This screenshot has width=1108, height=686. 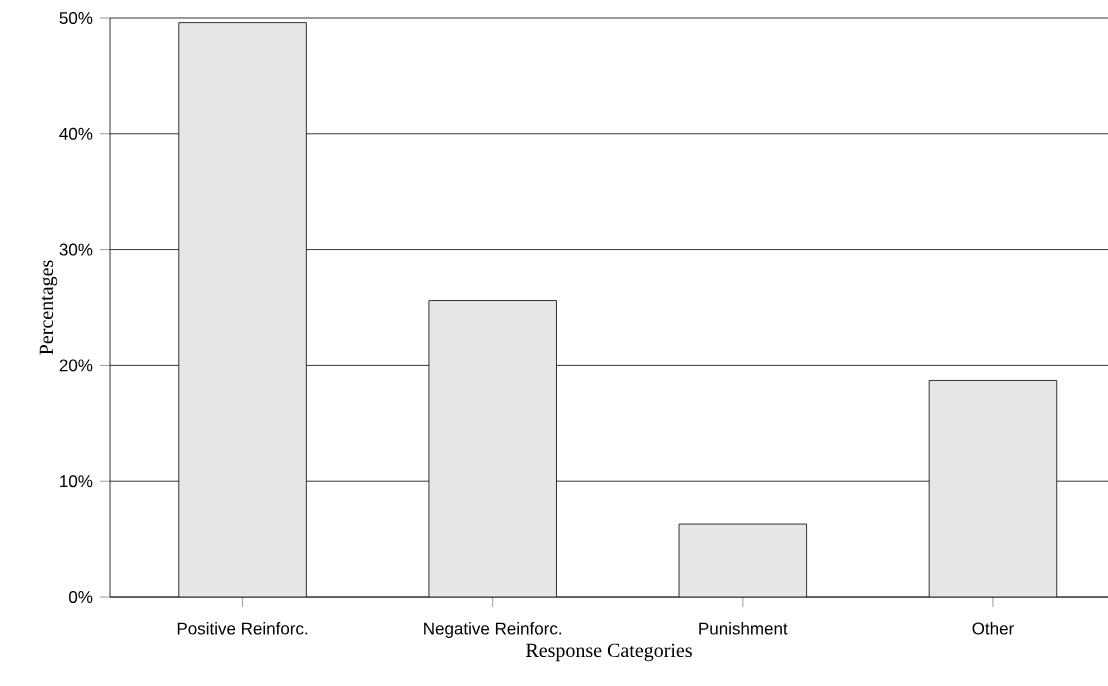 What do you see at coordinates (76, 133) in the screenshot?
I see `y-tick-label: 40%` at bounding box center [76, 133].